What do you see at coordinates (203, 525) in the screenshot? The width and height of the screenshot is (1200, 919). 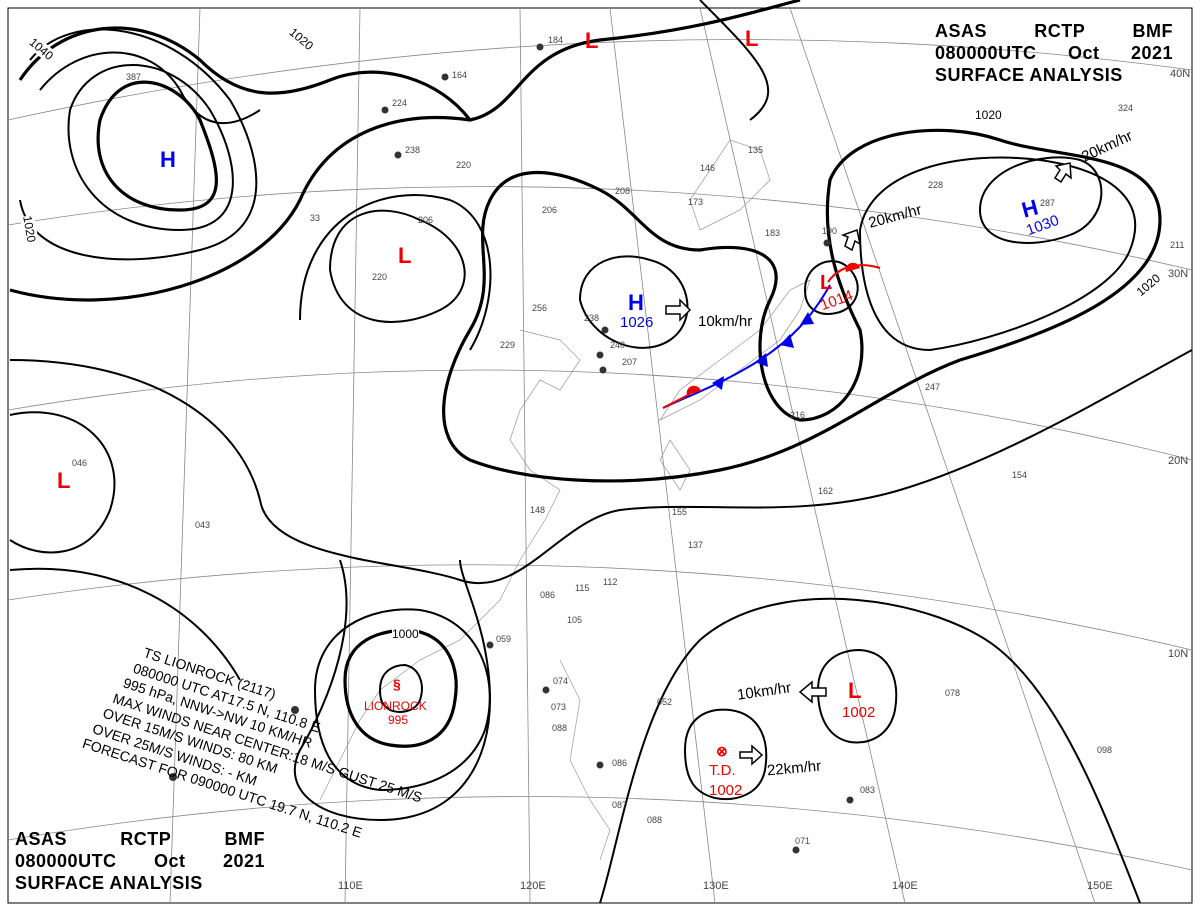 I see `station-pressure: 043` at bounding box center [203, 525].